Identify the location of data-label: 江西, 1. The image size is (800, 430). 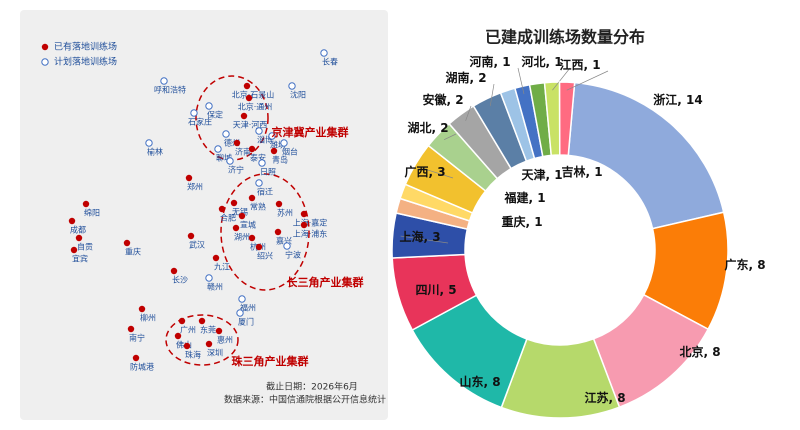
(579, 64).